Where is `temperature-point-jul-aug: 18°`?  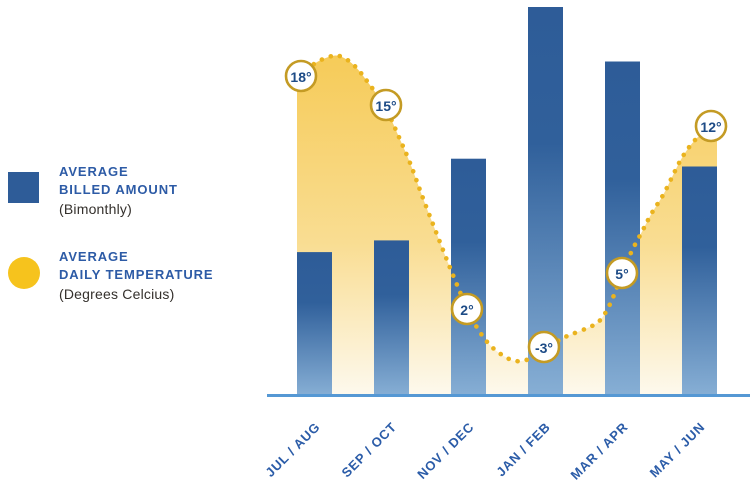
temperature-point-jul-aug: 18° is located at coordinates (301, 76).